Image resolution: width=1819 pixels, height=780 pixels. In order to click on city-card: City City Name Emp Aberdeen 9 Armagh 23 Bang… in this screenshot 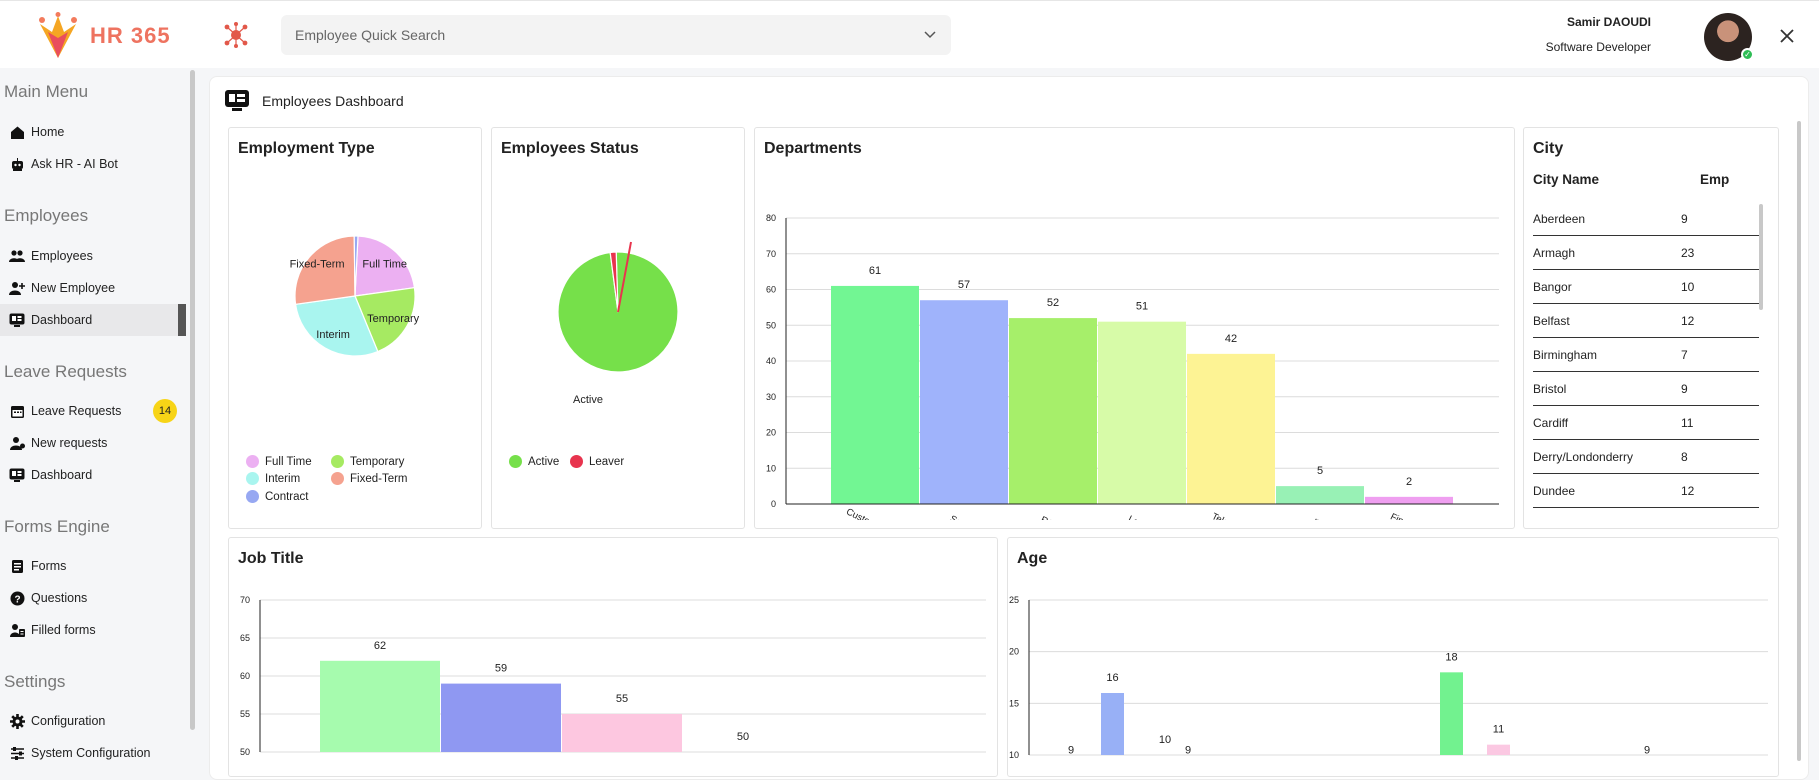, I will do `click(1651, 328)`.